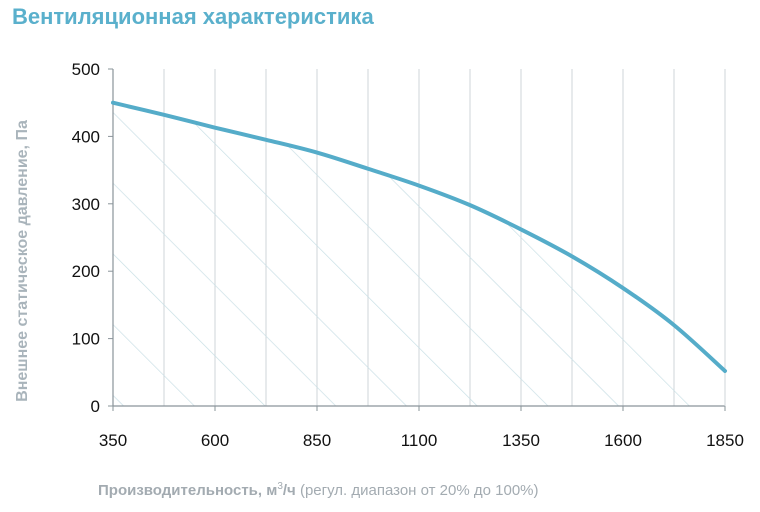  I want to click on x-tick-label-1850: 1850, so click(725, 440).